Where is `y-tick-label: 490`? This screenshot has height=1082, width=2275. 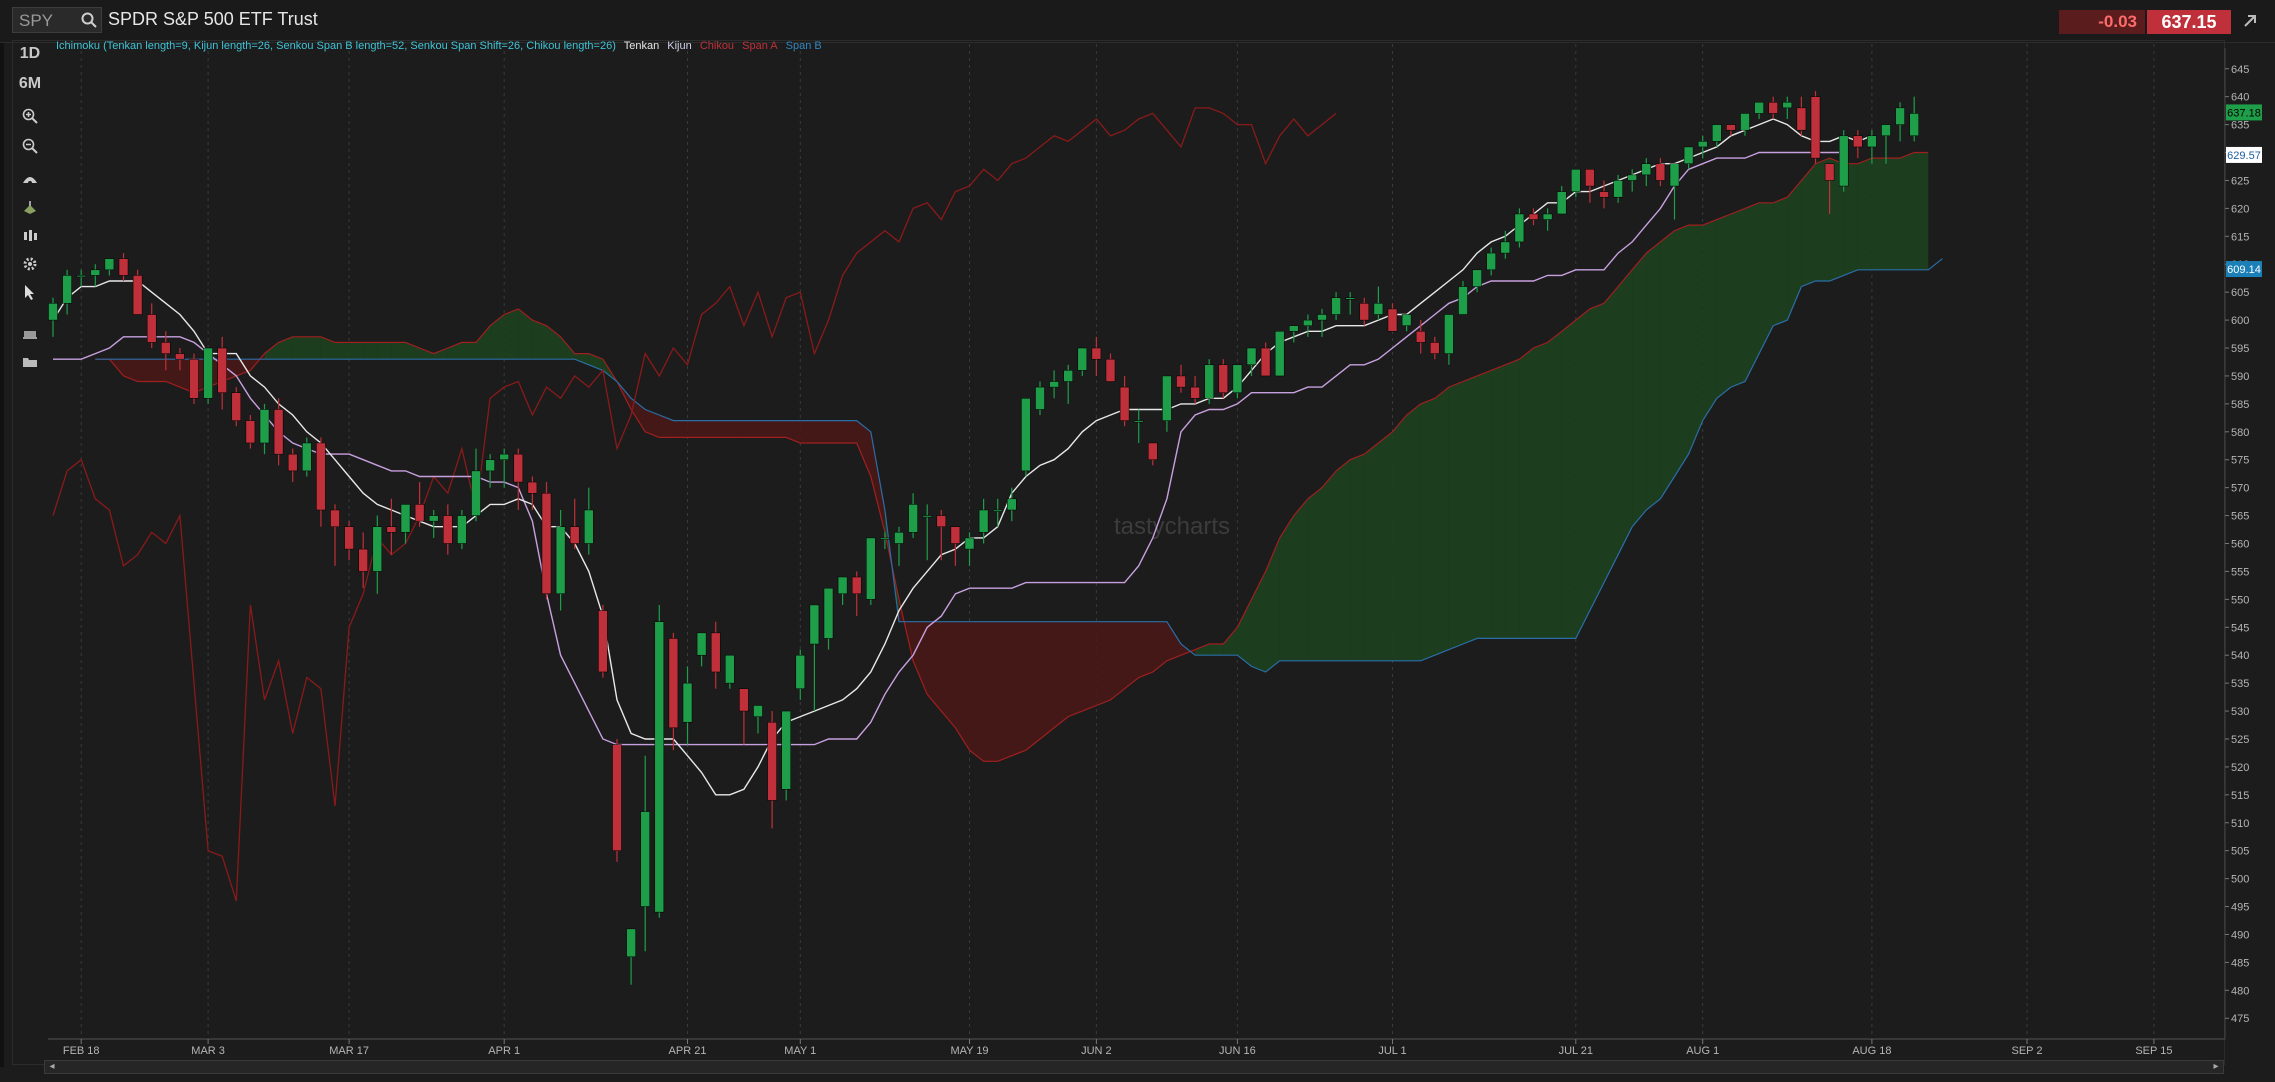 y-tick-label: 490 is located at coordinates (2240, 935).